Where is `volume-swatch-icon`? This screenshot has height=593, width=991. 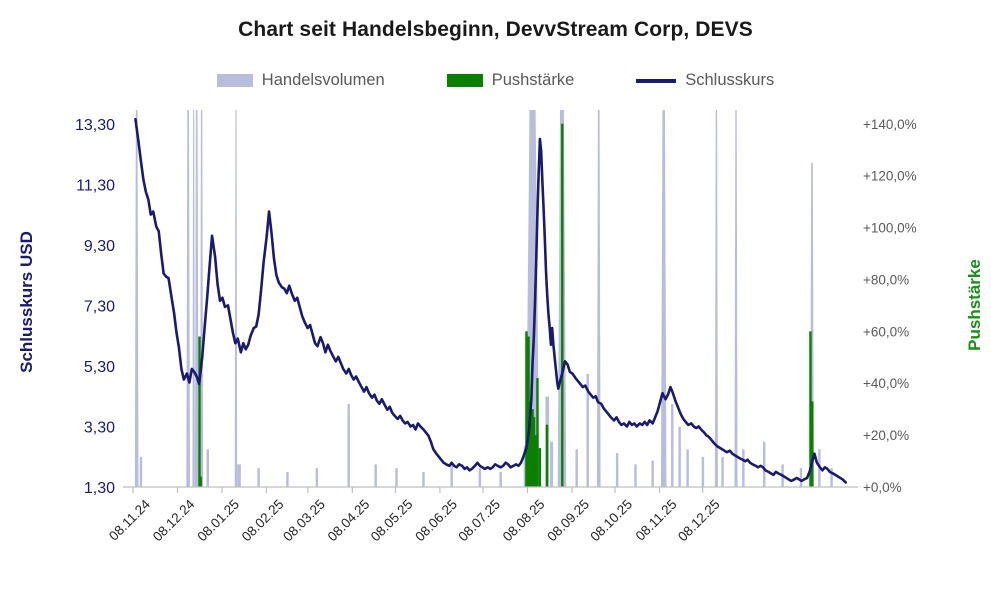
volume-swatch-icon is located at coordinates (234, 80).